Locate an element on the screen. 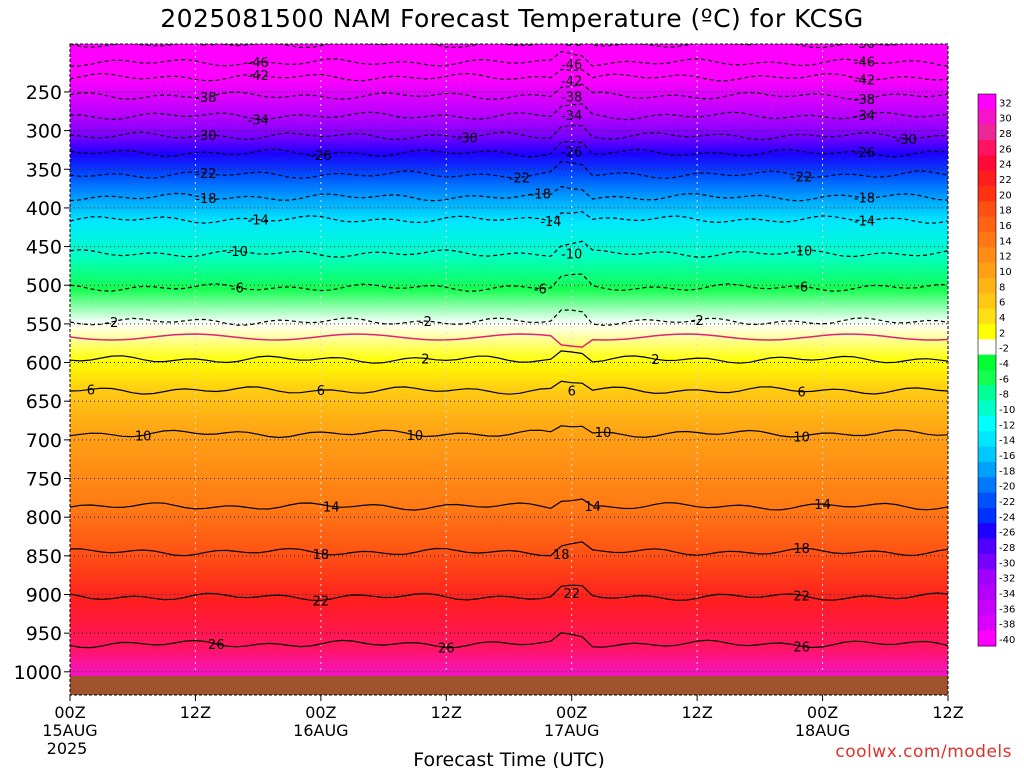 The height and width of the screenshot is (768, 1024). isotherm-label: -18 is located at coordinates (540, 194).